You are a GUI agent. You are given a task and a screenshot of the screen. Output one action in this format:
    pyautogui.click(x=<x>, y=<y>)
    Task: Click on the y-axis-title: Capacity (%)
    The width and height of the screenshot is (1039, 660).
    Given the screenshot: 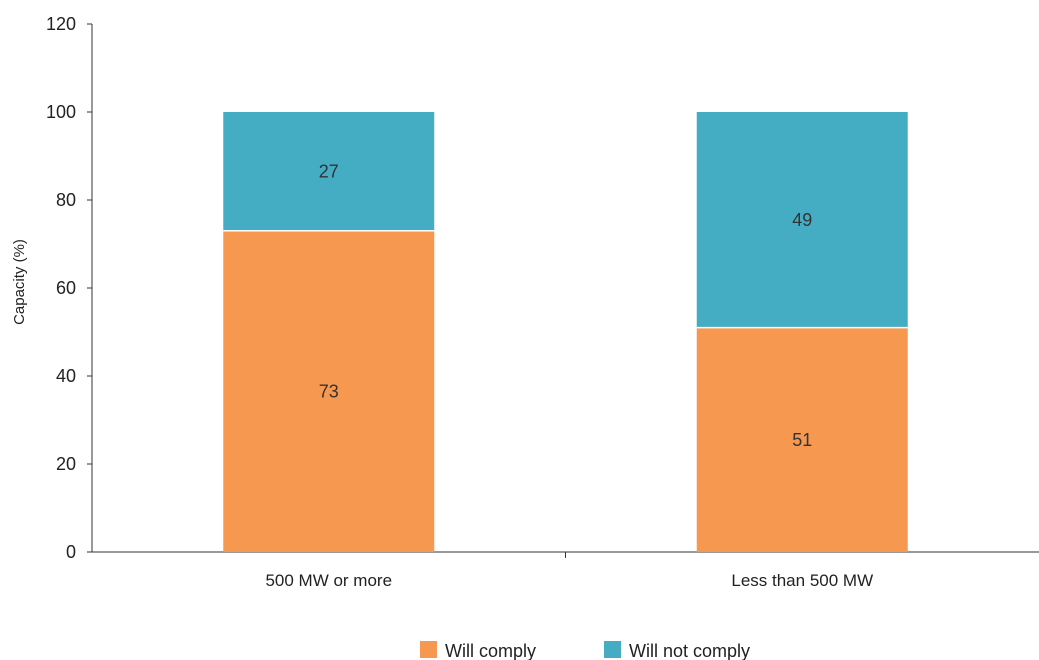 What is the action you would take?
    pyautogui.click(x=19, y=282)
    